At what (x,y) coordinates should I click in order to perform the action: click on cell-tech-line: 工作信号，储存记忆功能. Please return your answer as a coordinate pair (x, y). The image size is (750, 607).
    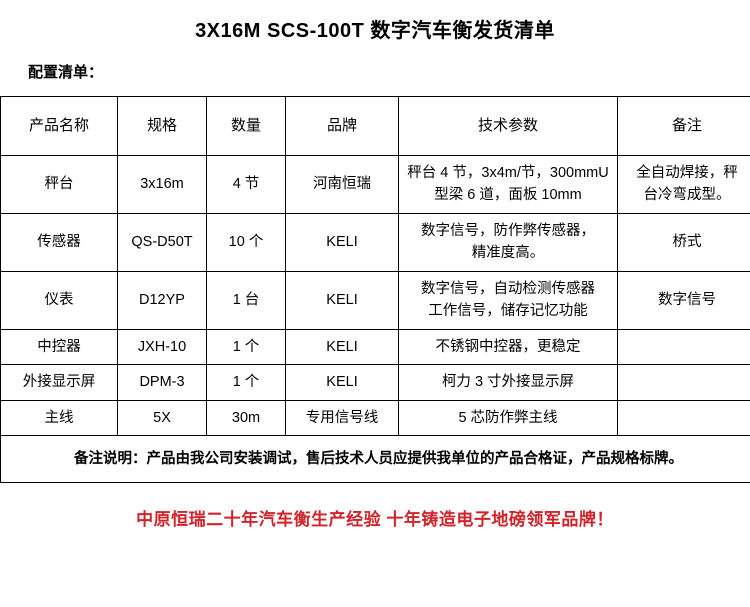
    Looking at the image, I should click on (508, 311).